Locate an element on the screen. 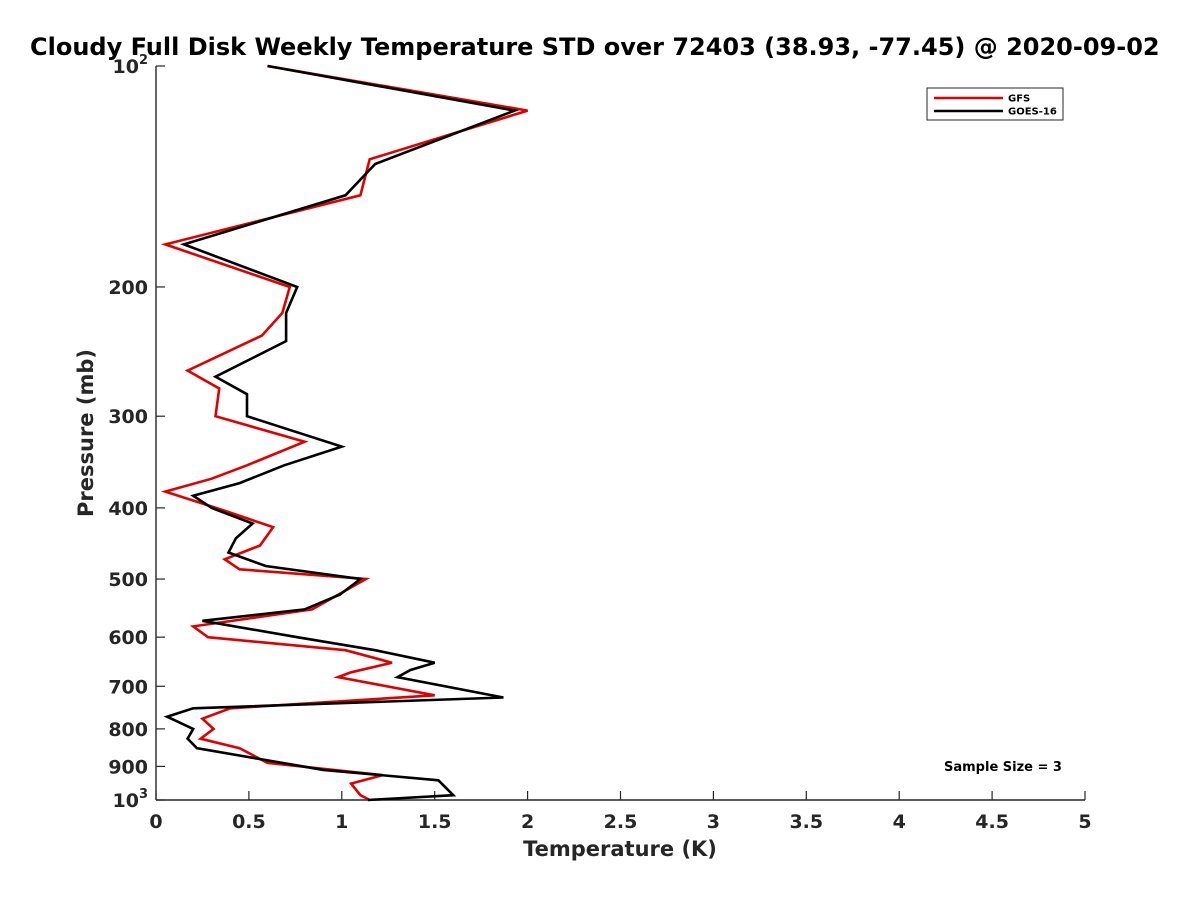  y-tick-label: 700 is located at coordinates (128, 687).